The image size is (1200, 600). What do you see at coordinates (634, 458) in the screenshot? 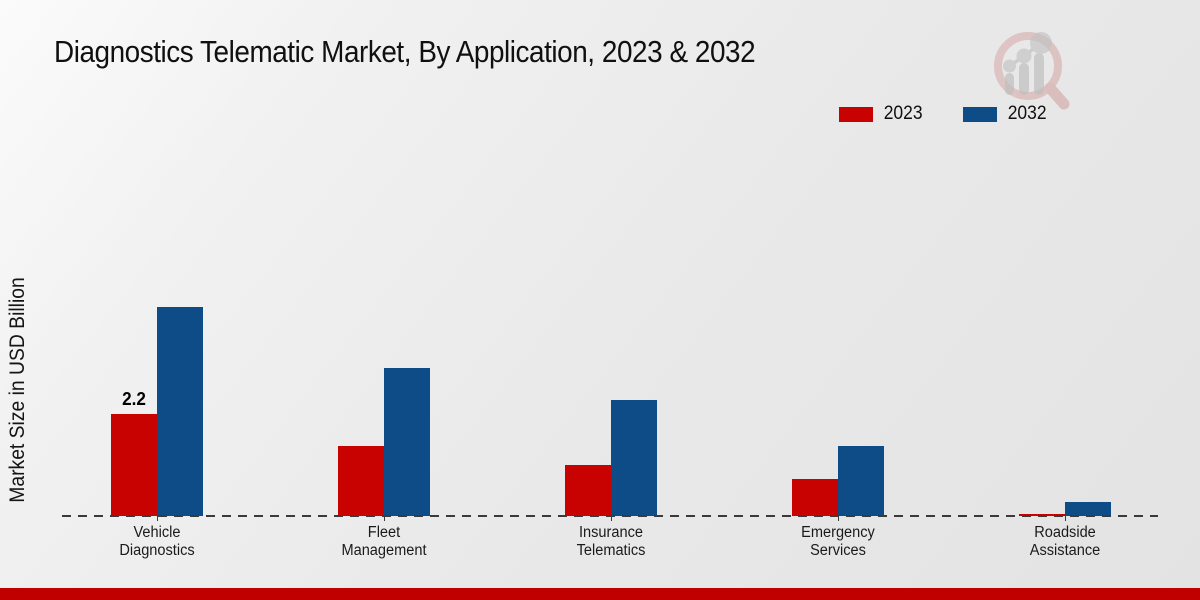
I see `bar-2032-insurance-telematics` at bounding box center [634, 458].